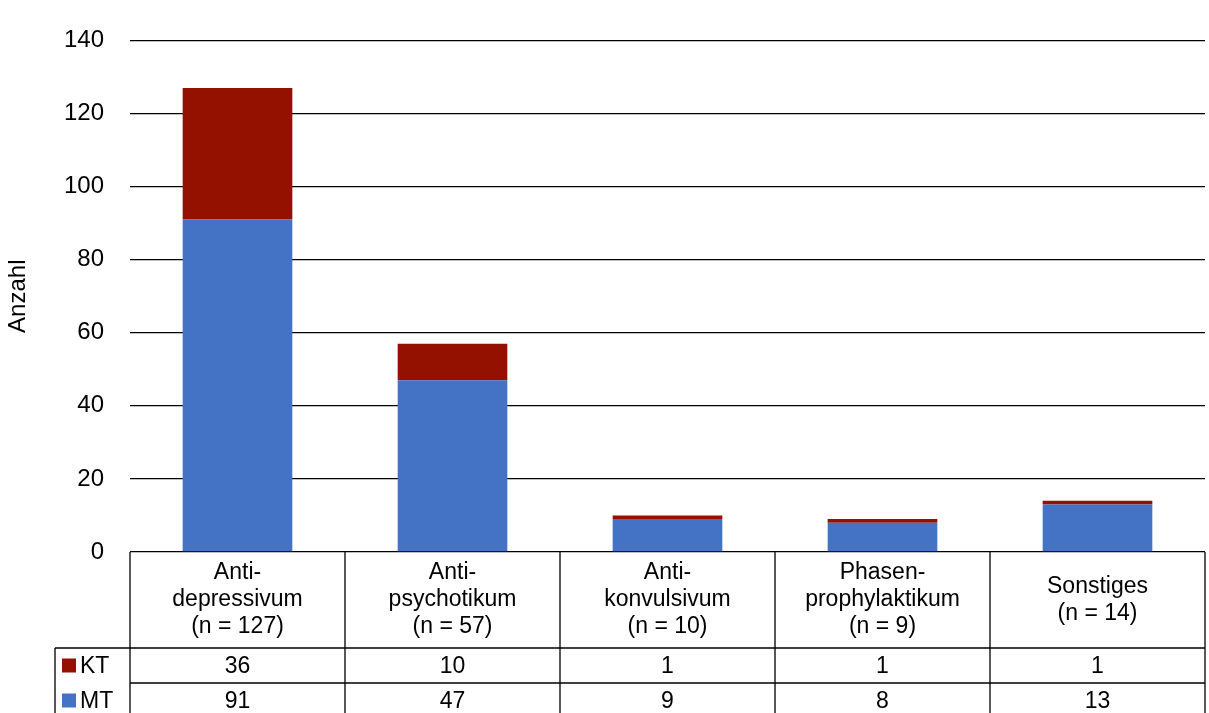  I want to click on data-label: 9, so click(667, 699).